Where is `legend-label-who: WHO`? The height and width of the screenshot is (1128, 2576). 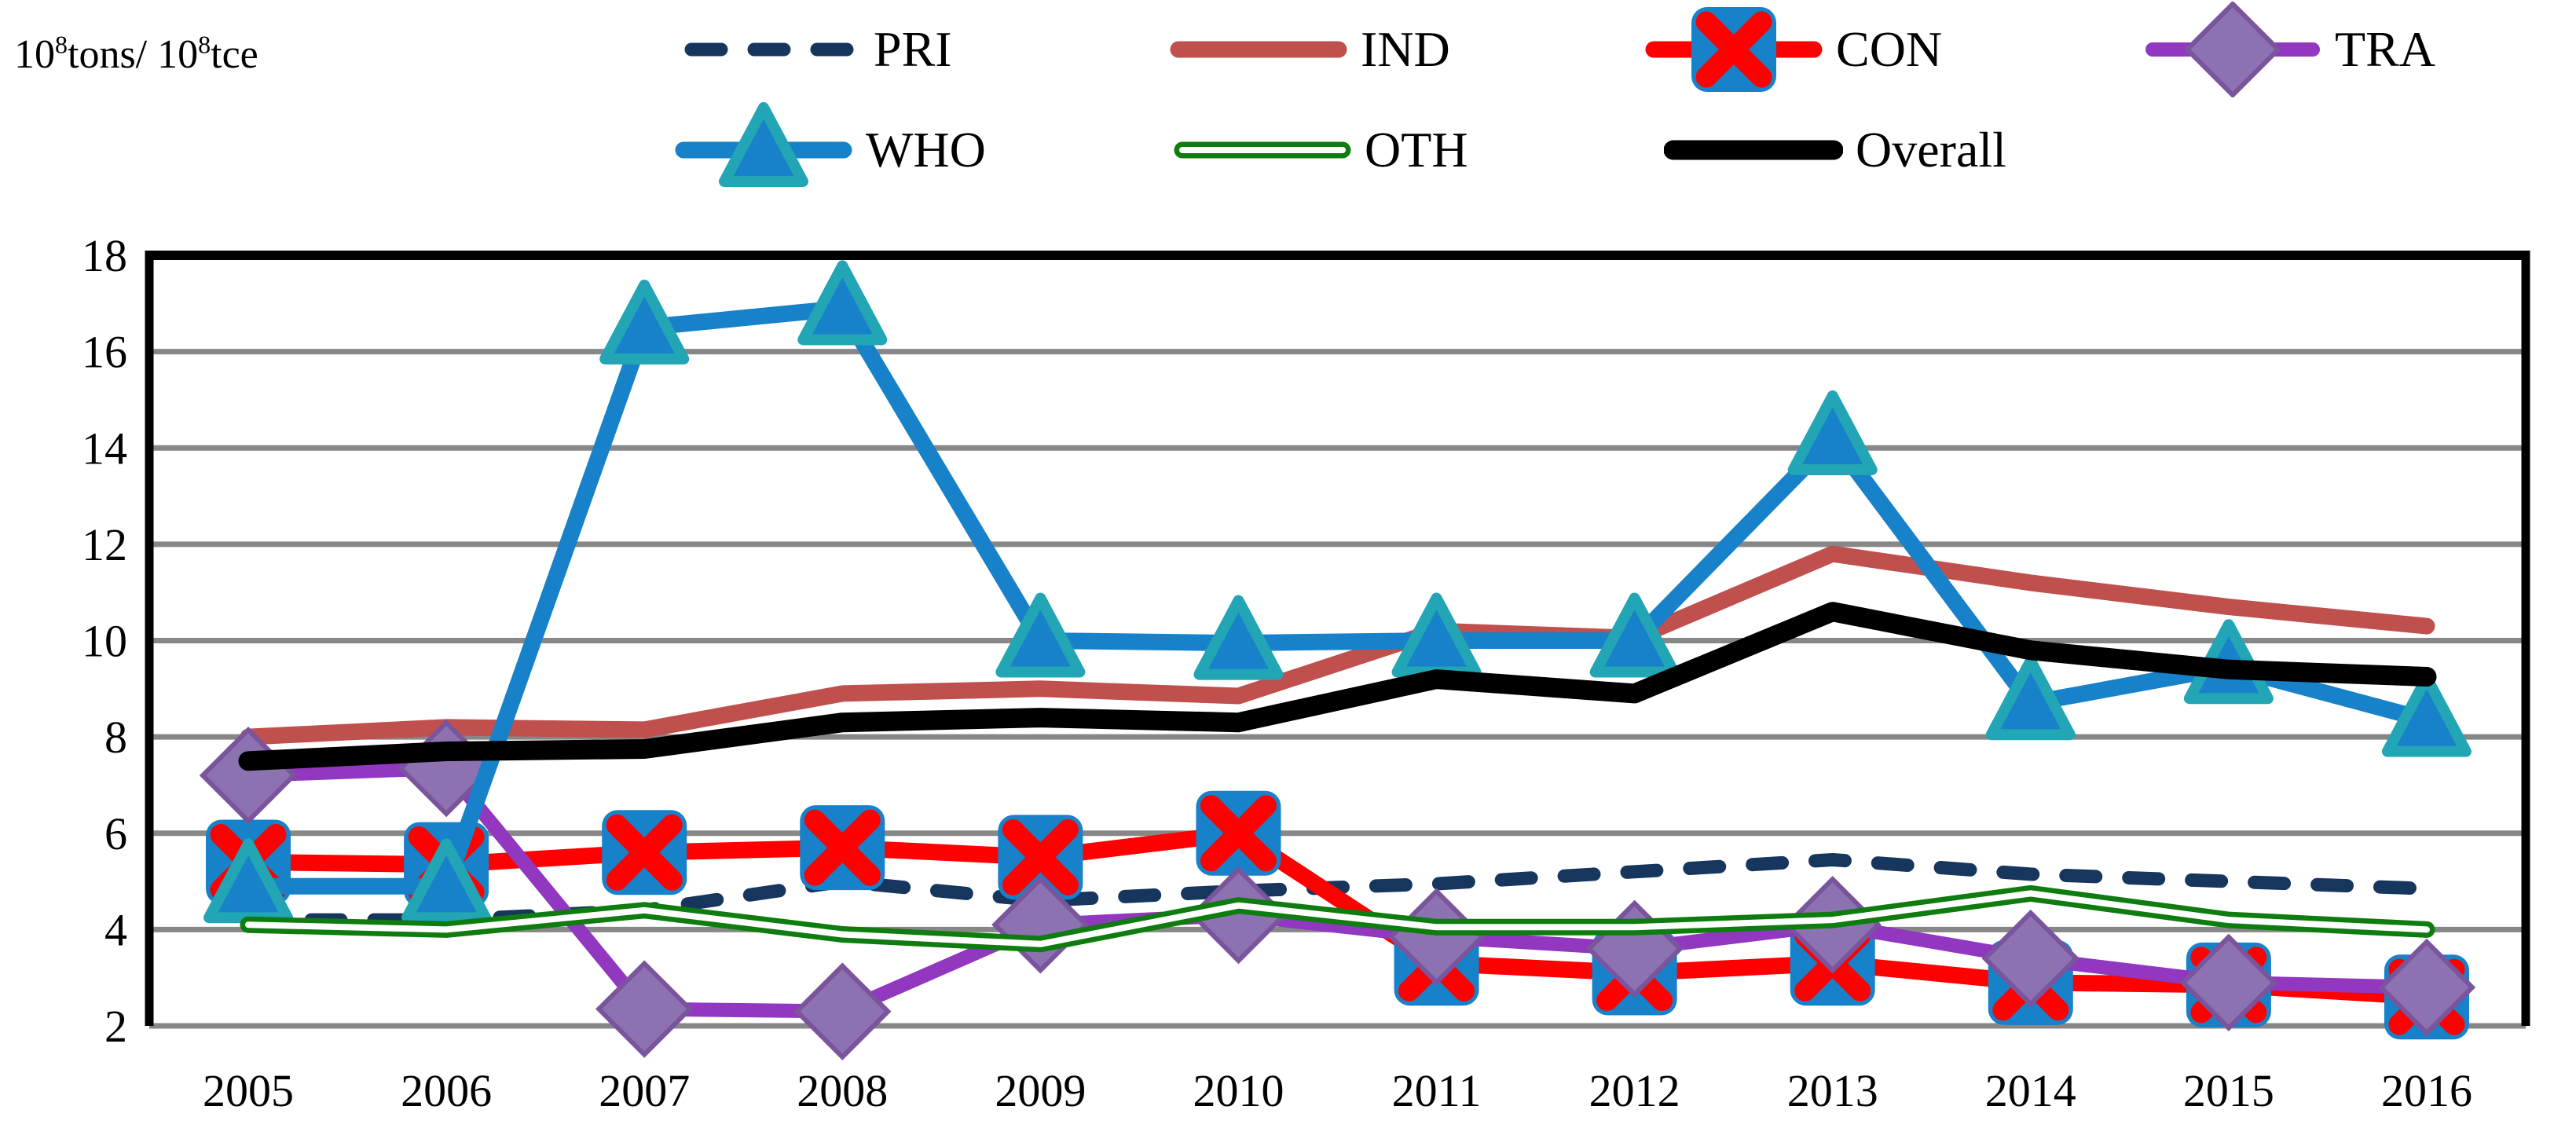
legend-label-who: WHO is located at coordinates (926, 150).